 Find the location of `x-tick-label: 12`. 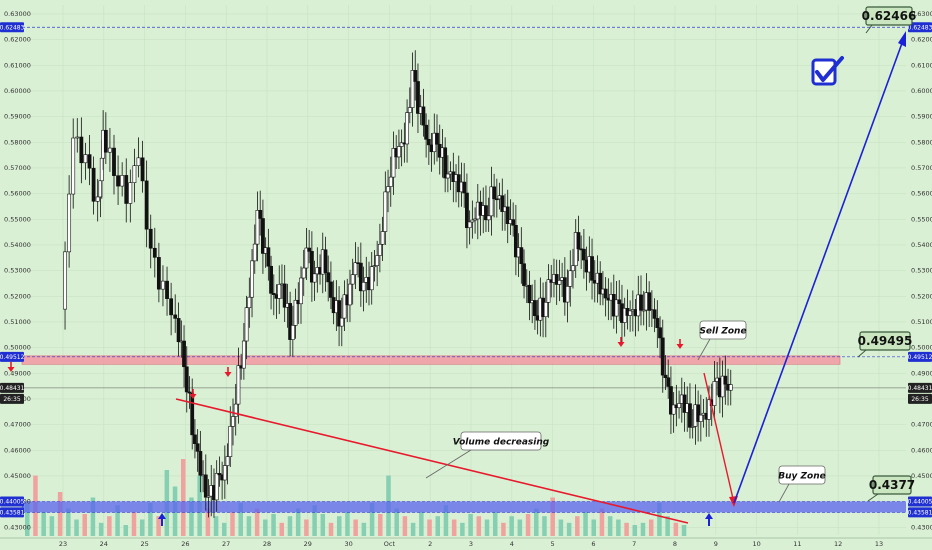

x-tick-label: 12 is located at coordinates (838, 544).